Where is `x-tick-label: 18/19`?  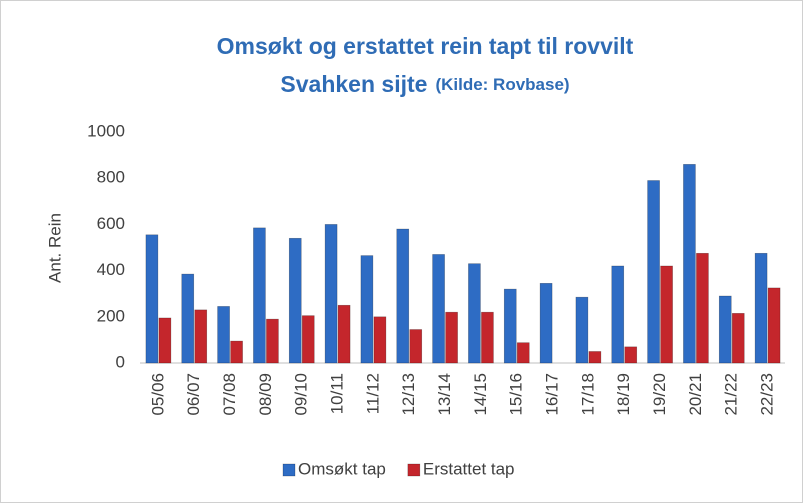 x-tick-label: 18/19 is located at coordinates (623, 394).